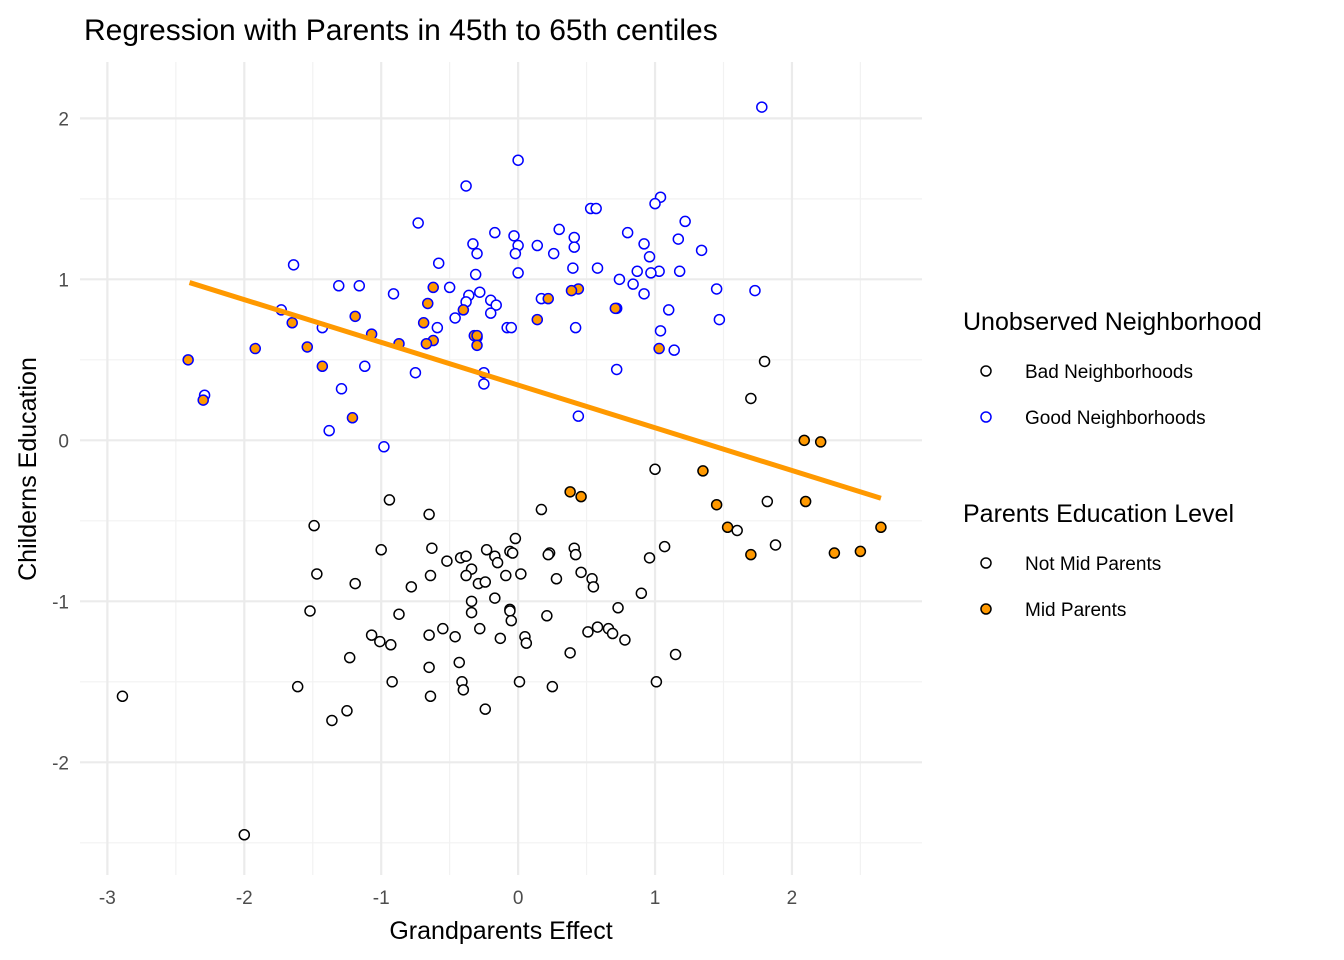 Image resolution: width=1344 pixels, height=960 pixels. Describe the element at coordinates (1112, 322) in the screenshot. I see `legend-title: Unobserved Neighborhood` at that location.